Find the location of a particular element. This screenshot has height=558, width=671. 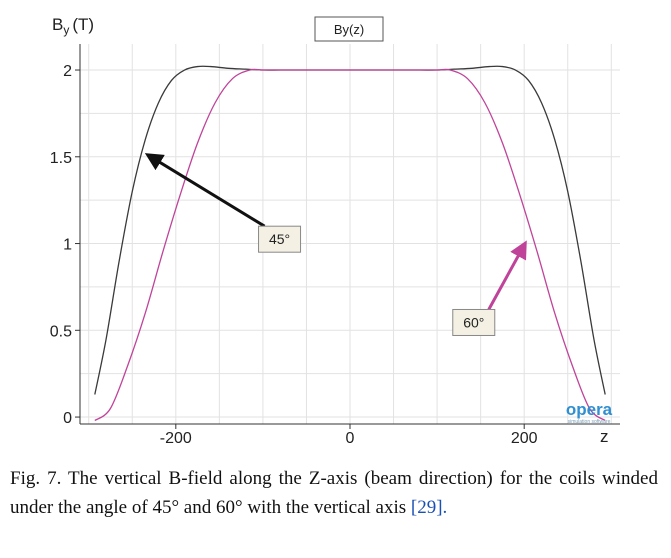

annotation-box-60deg is located at coordinates (474, 322).